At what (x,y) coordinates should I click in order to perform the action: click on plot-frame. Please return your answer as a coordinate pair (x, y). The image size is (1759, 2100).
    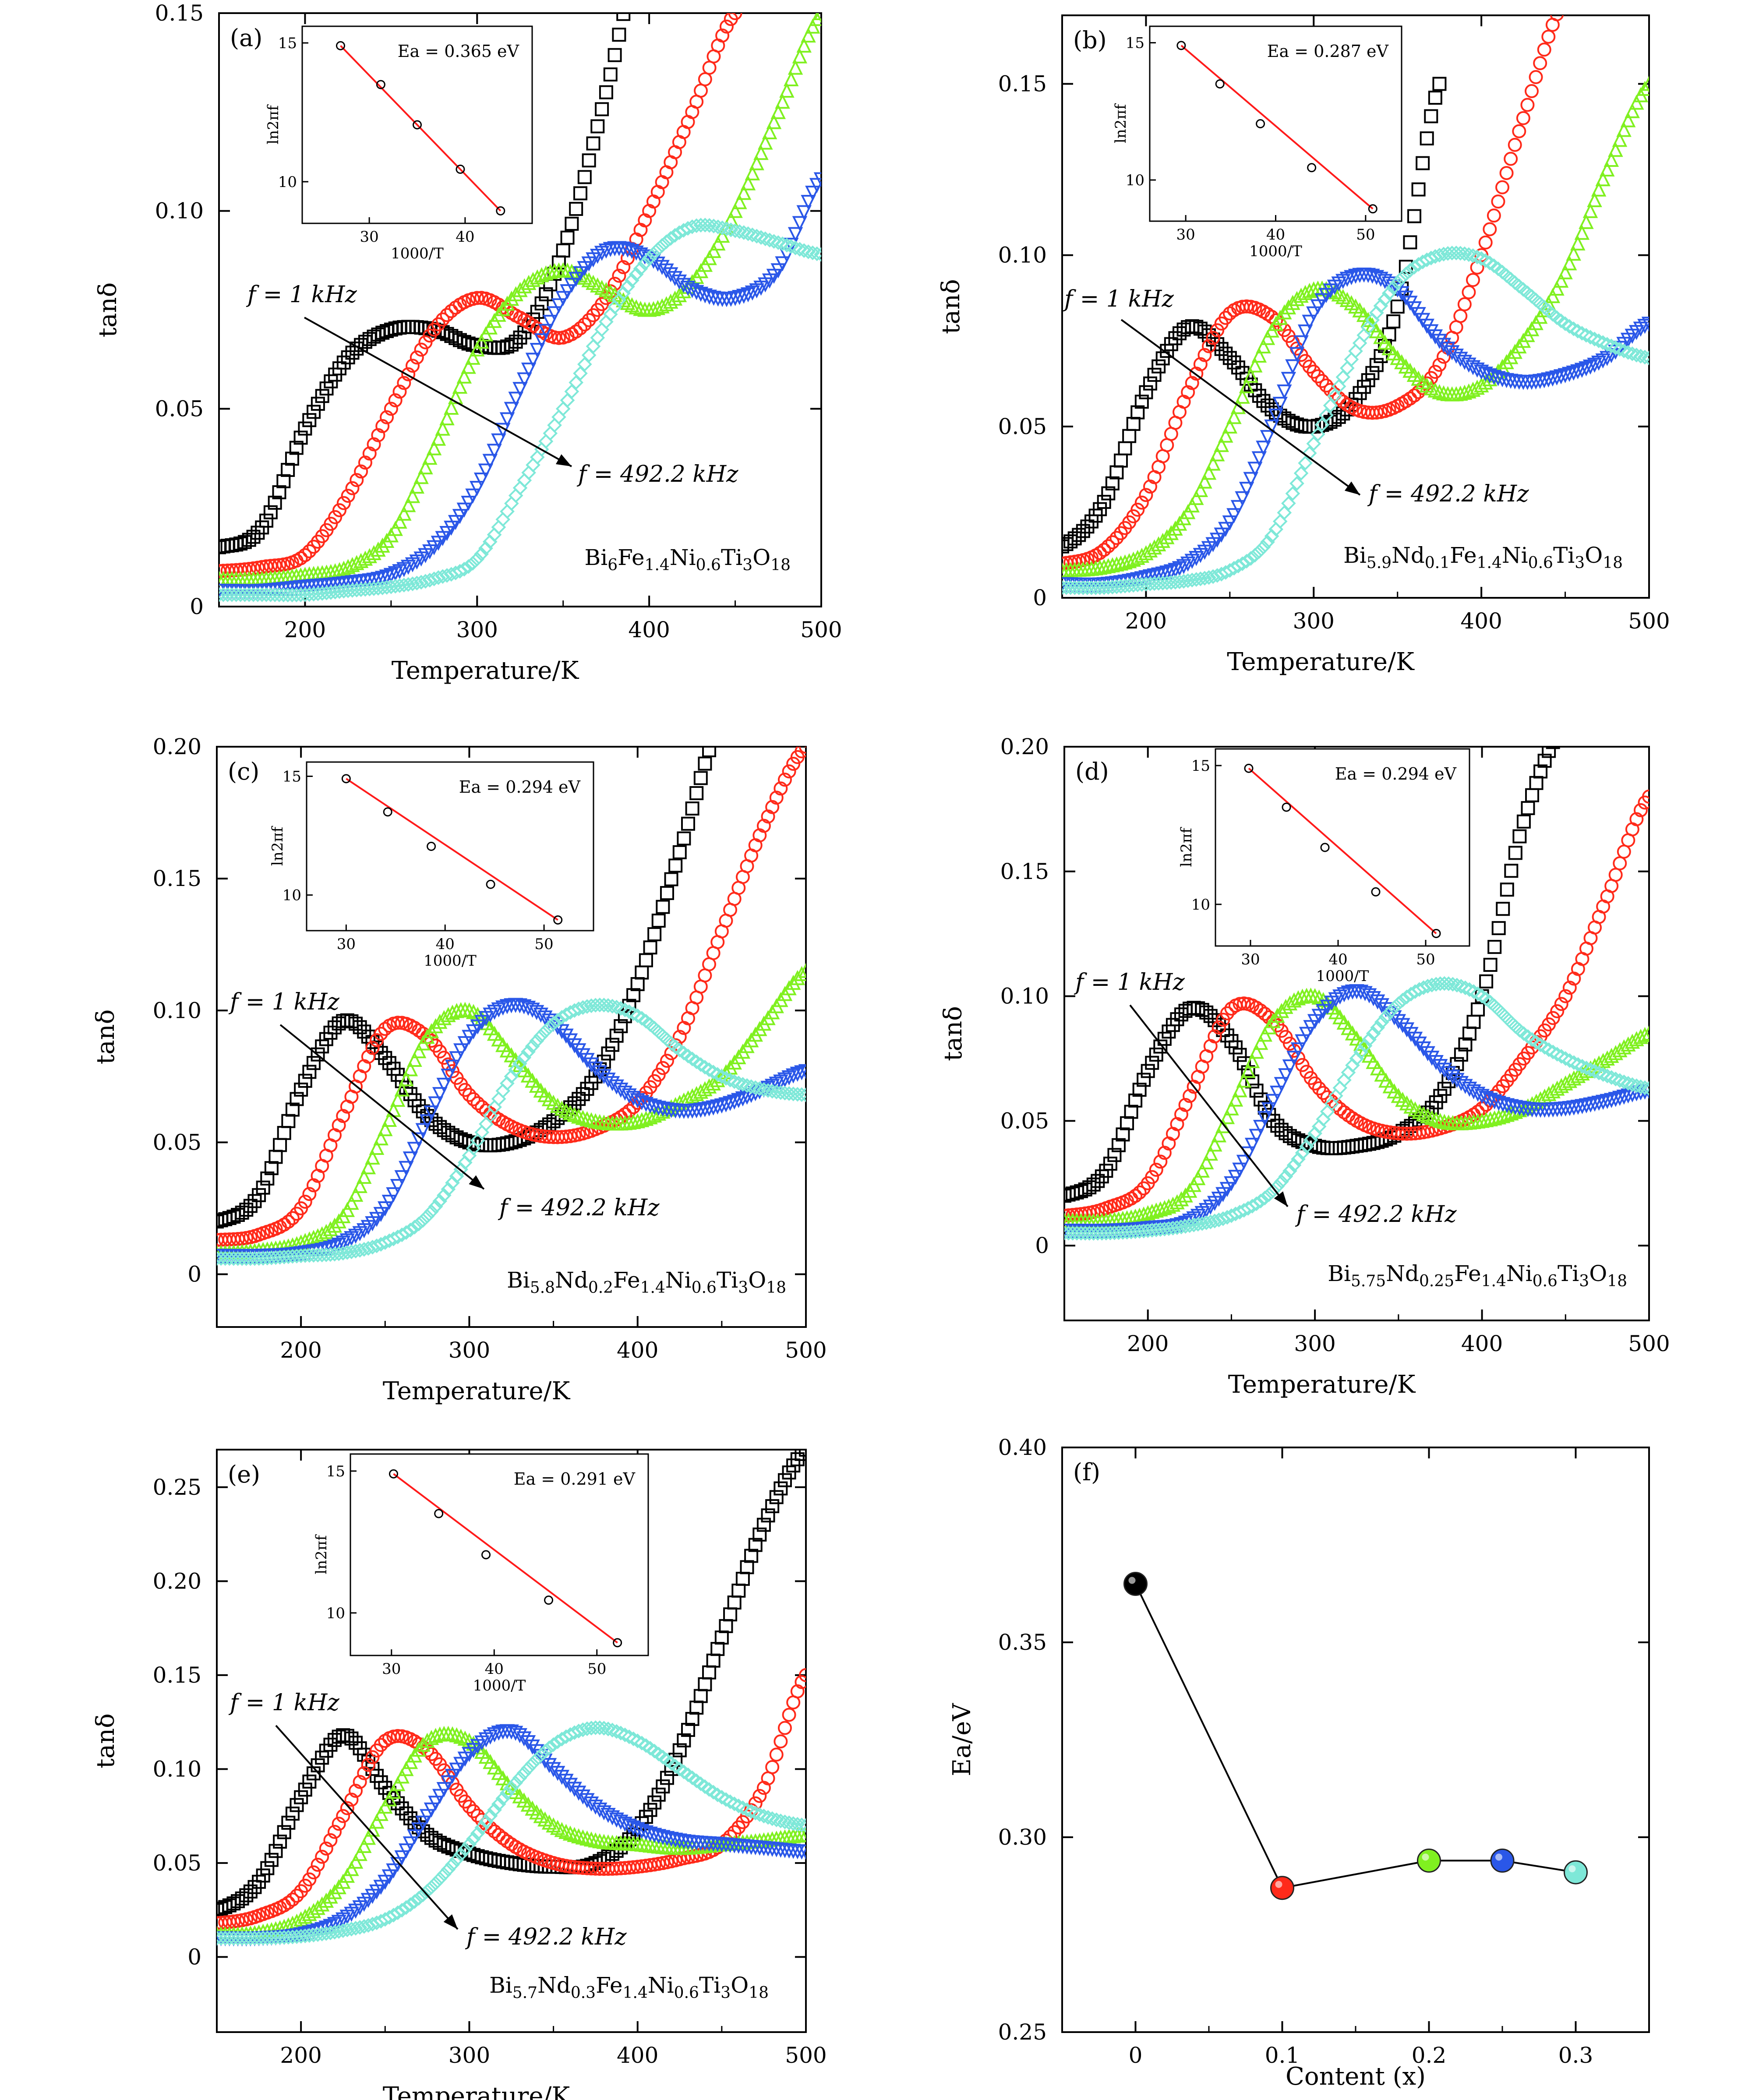
    Looking at the image, I should click on (1355, 1740).